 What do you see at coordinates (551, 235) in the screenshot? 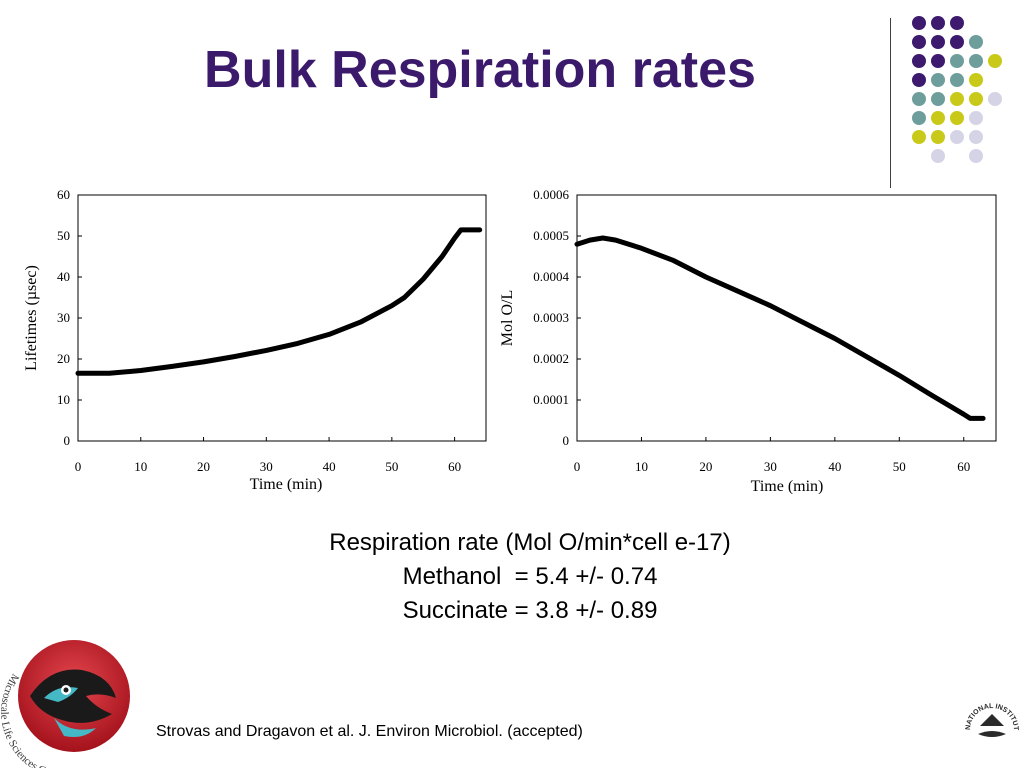
I see `y-tick-label: 0.0005` at bounding box center [551, 235].